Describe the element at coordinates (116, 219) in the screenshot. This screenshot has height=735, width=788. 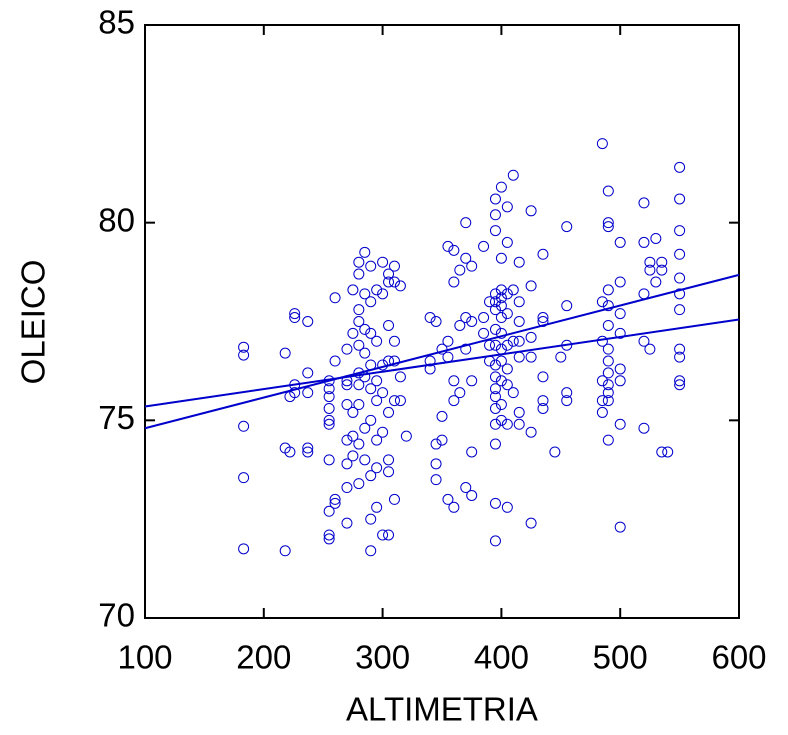
I see `y-tick-label: 80` at that location.